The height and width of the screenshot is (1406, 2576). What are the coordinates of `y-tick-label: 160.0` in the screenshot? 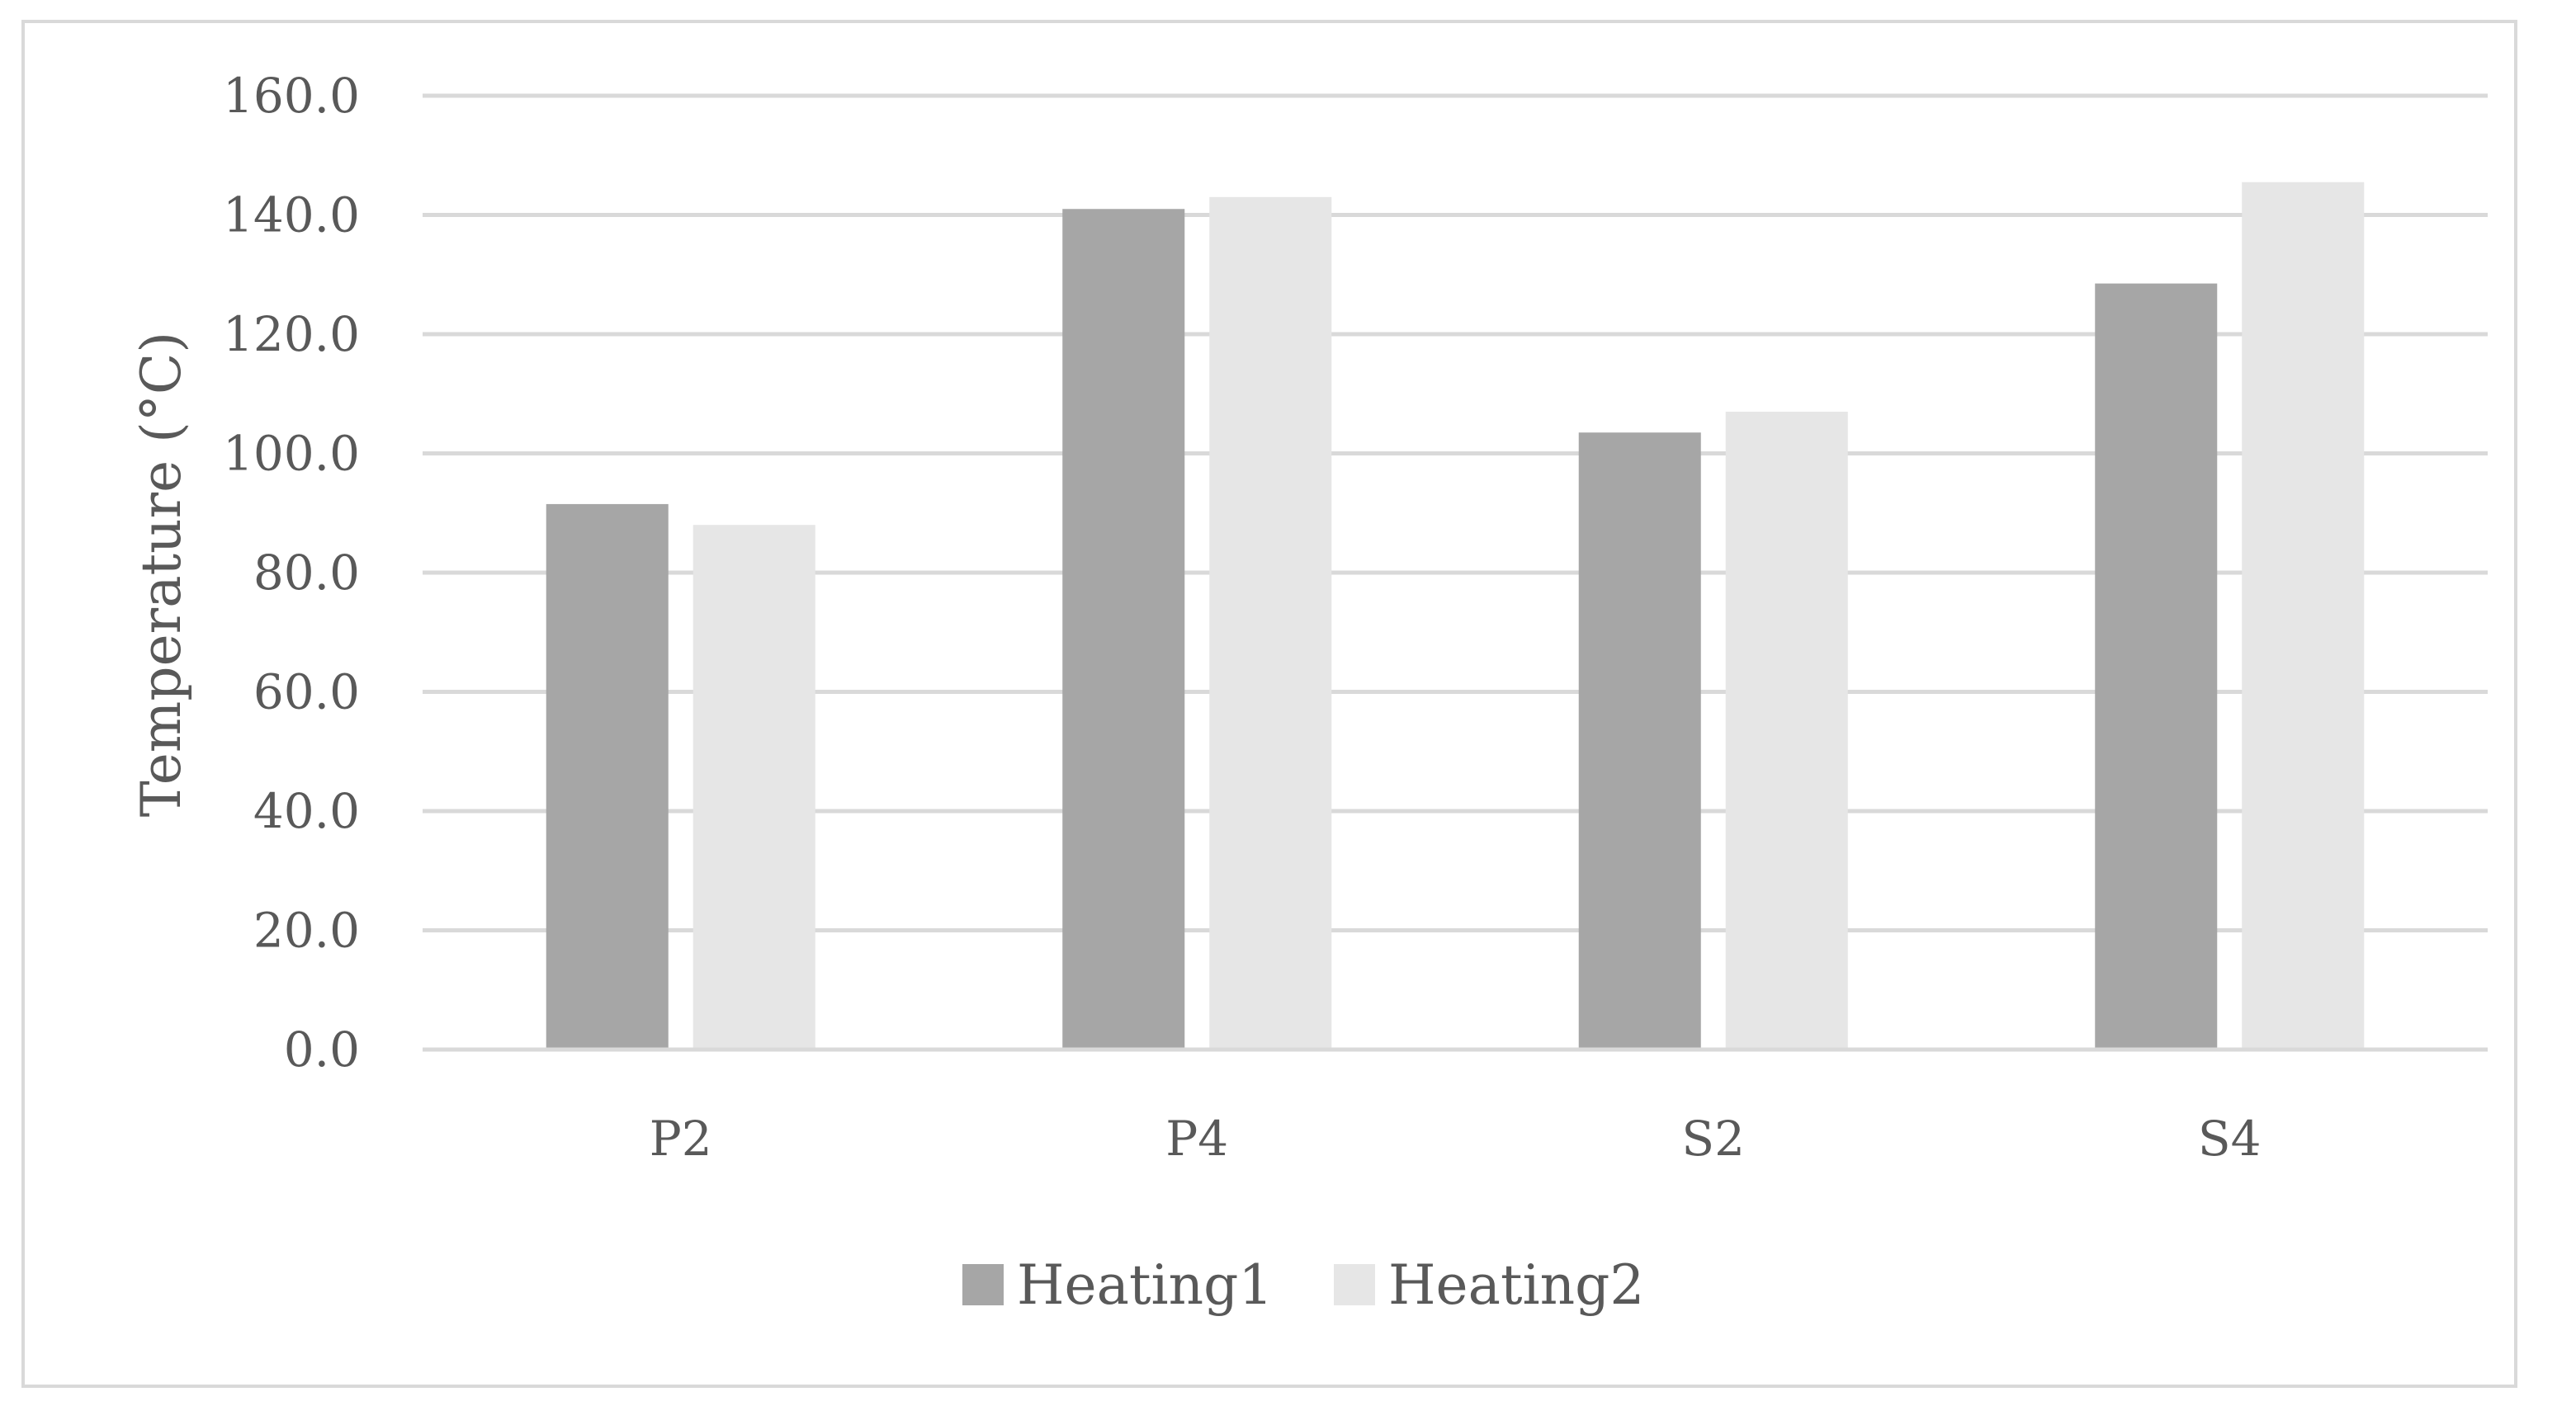 It's located at (291, 96).